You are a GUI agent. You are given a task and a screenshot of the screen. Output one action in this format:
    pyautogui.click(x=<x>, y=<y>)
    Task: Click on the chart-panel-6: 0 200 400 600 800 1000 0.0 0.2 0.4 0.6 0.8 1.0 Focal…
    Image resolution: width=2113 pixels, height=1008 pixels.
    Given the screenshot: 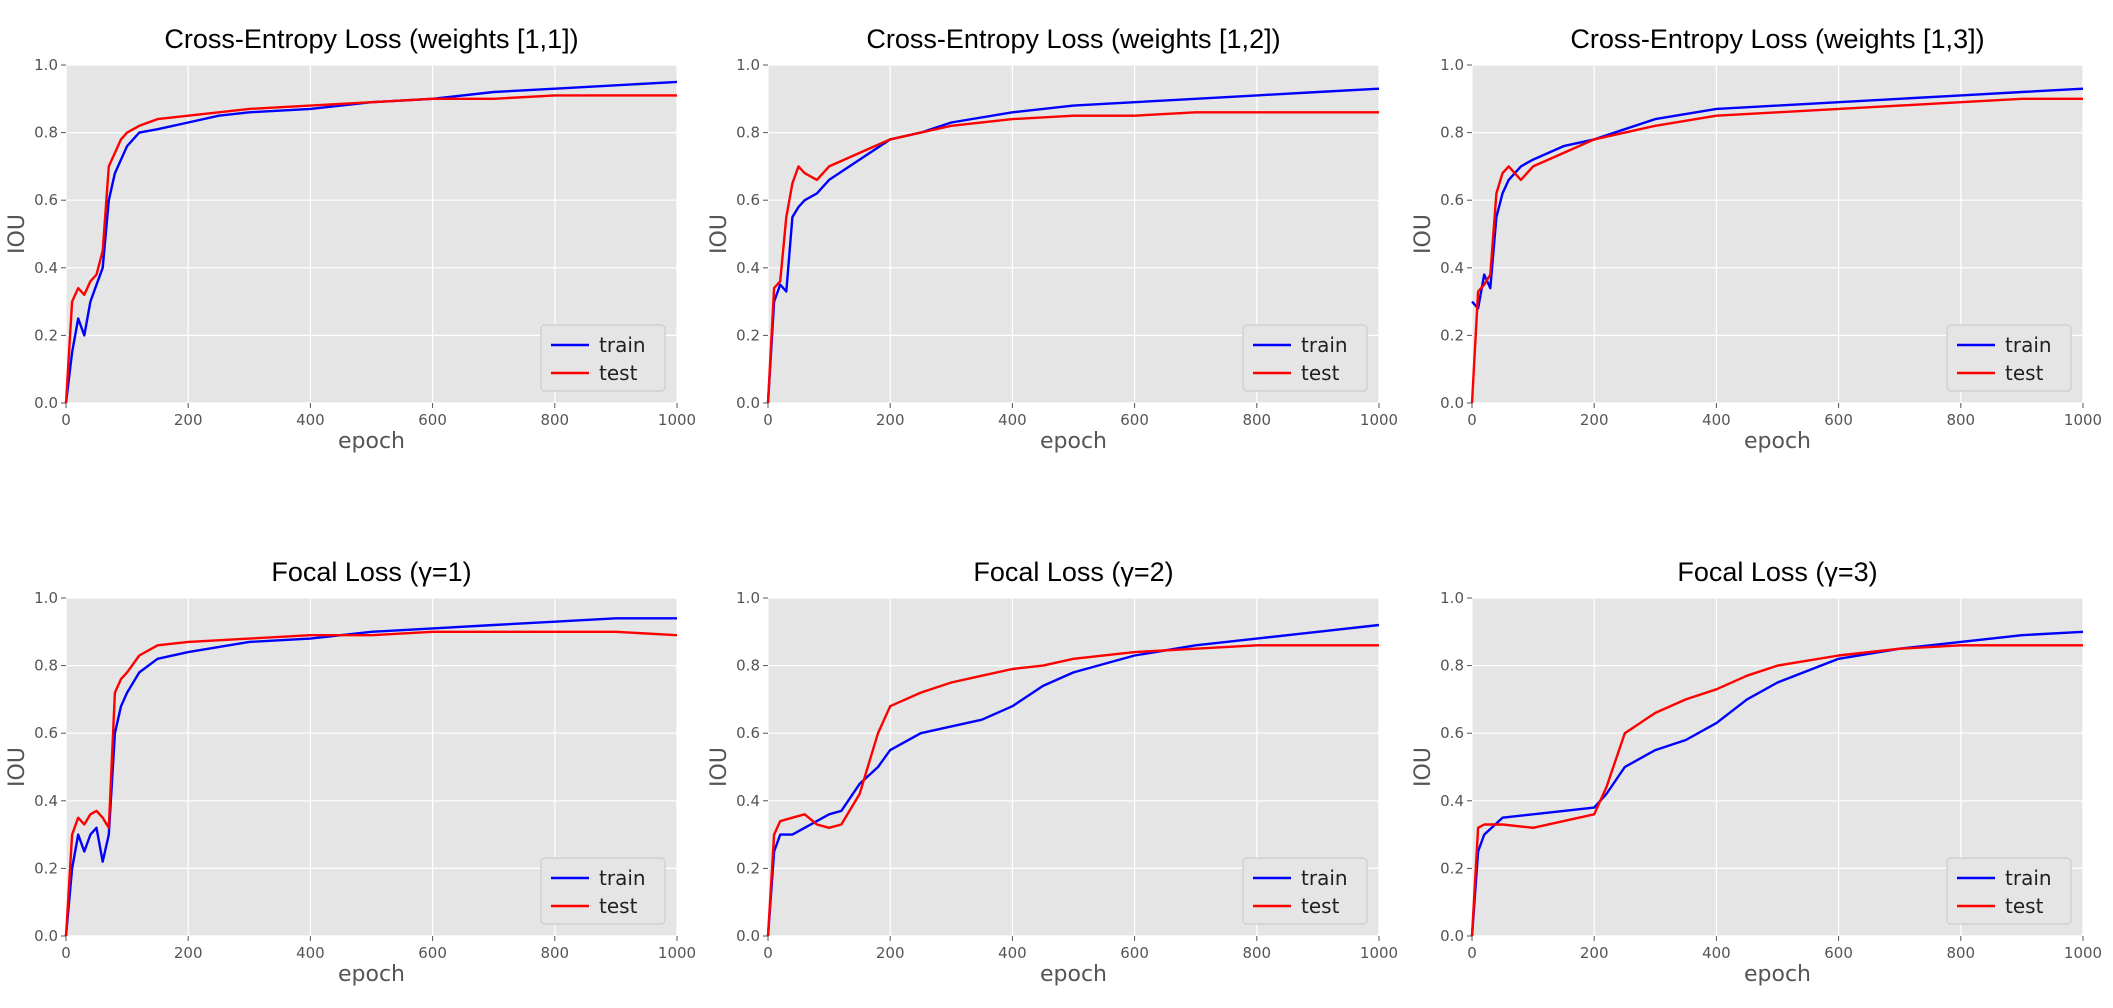 What is the action you would take?
    pyautogui.click(x=1756, y=772)
    